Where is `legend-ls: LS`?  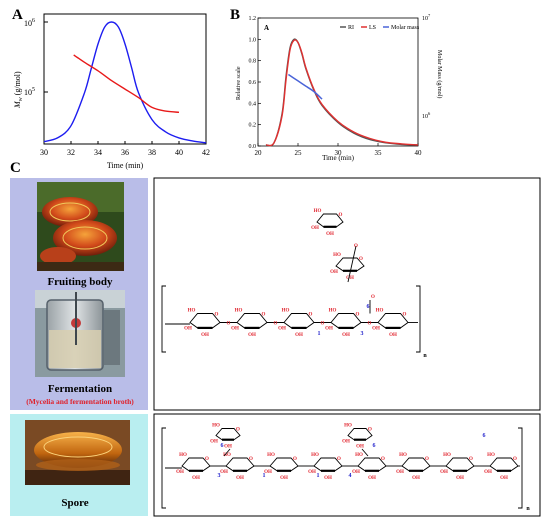 legend-ls: LS is located at coordinates (372, 28).